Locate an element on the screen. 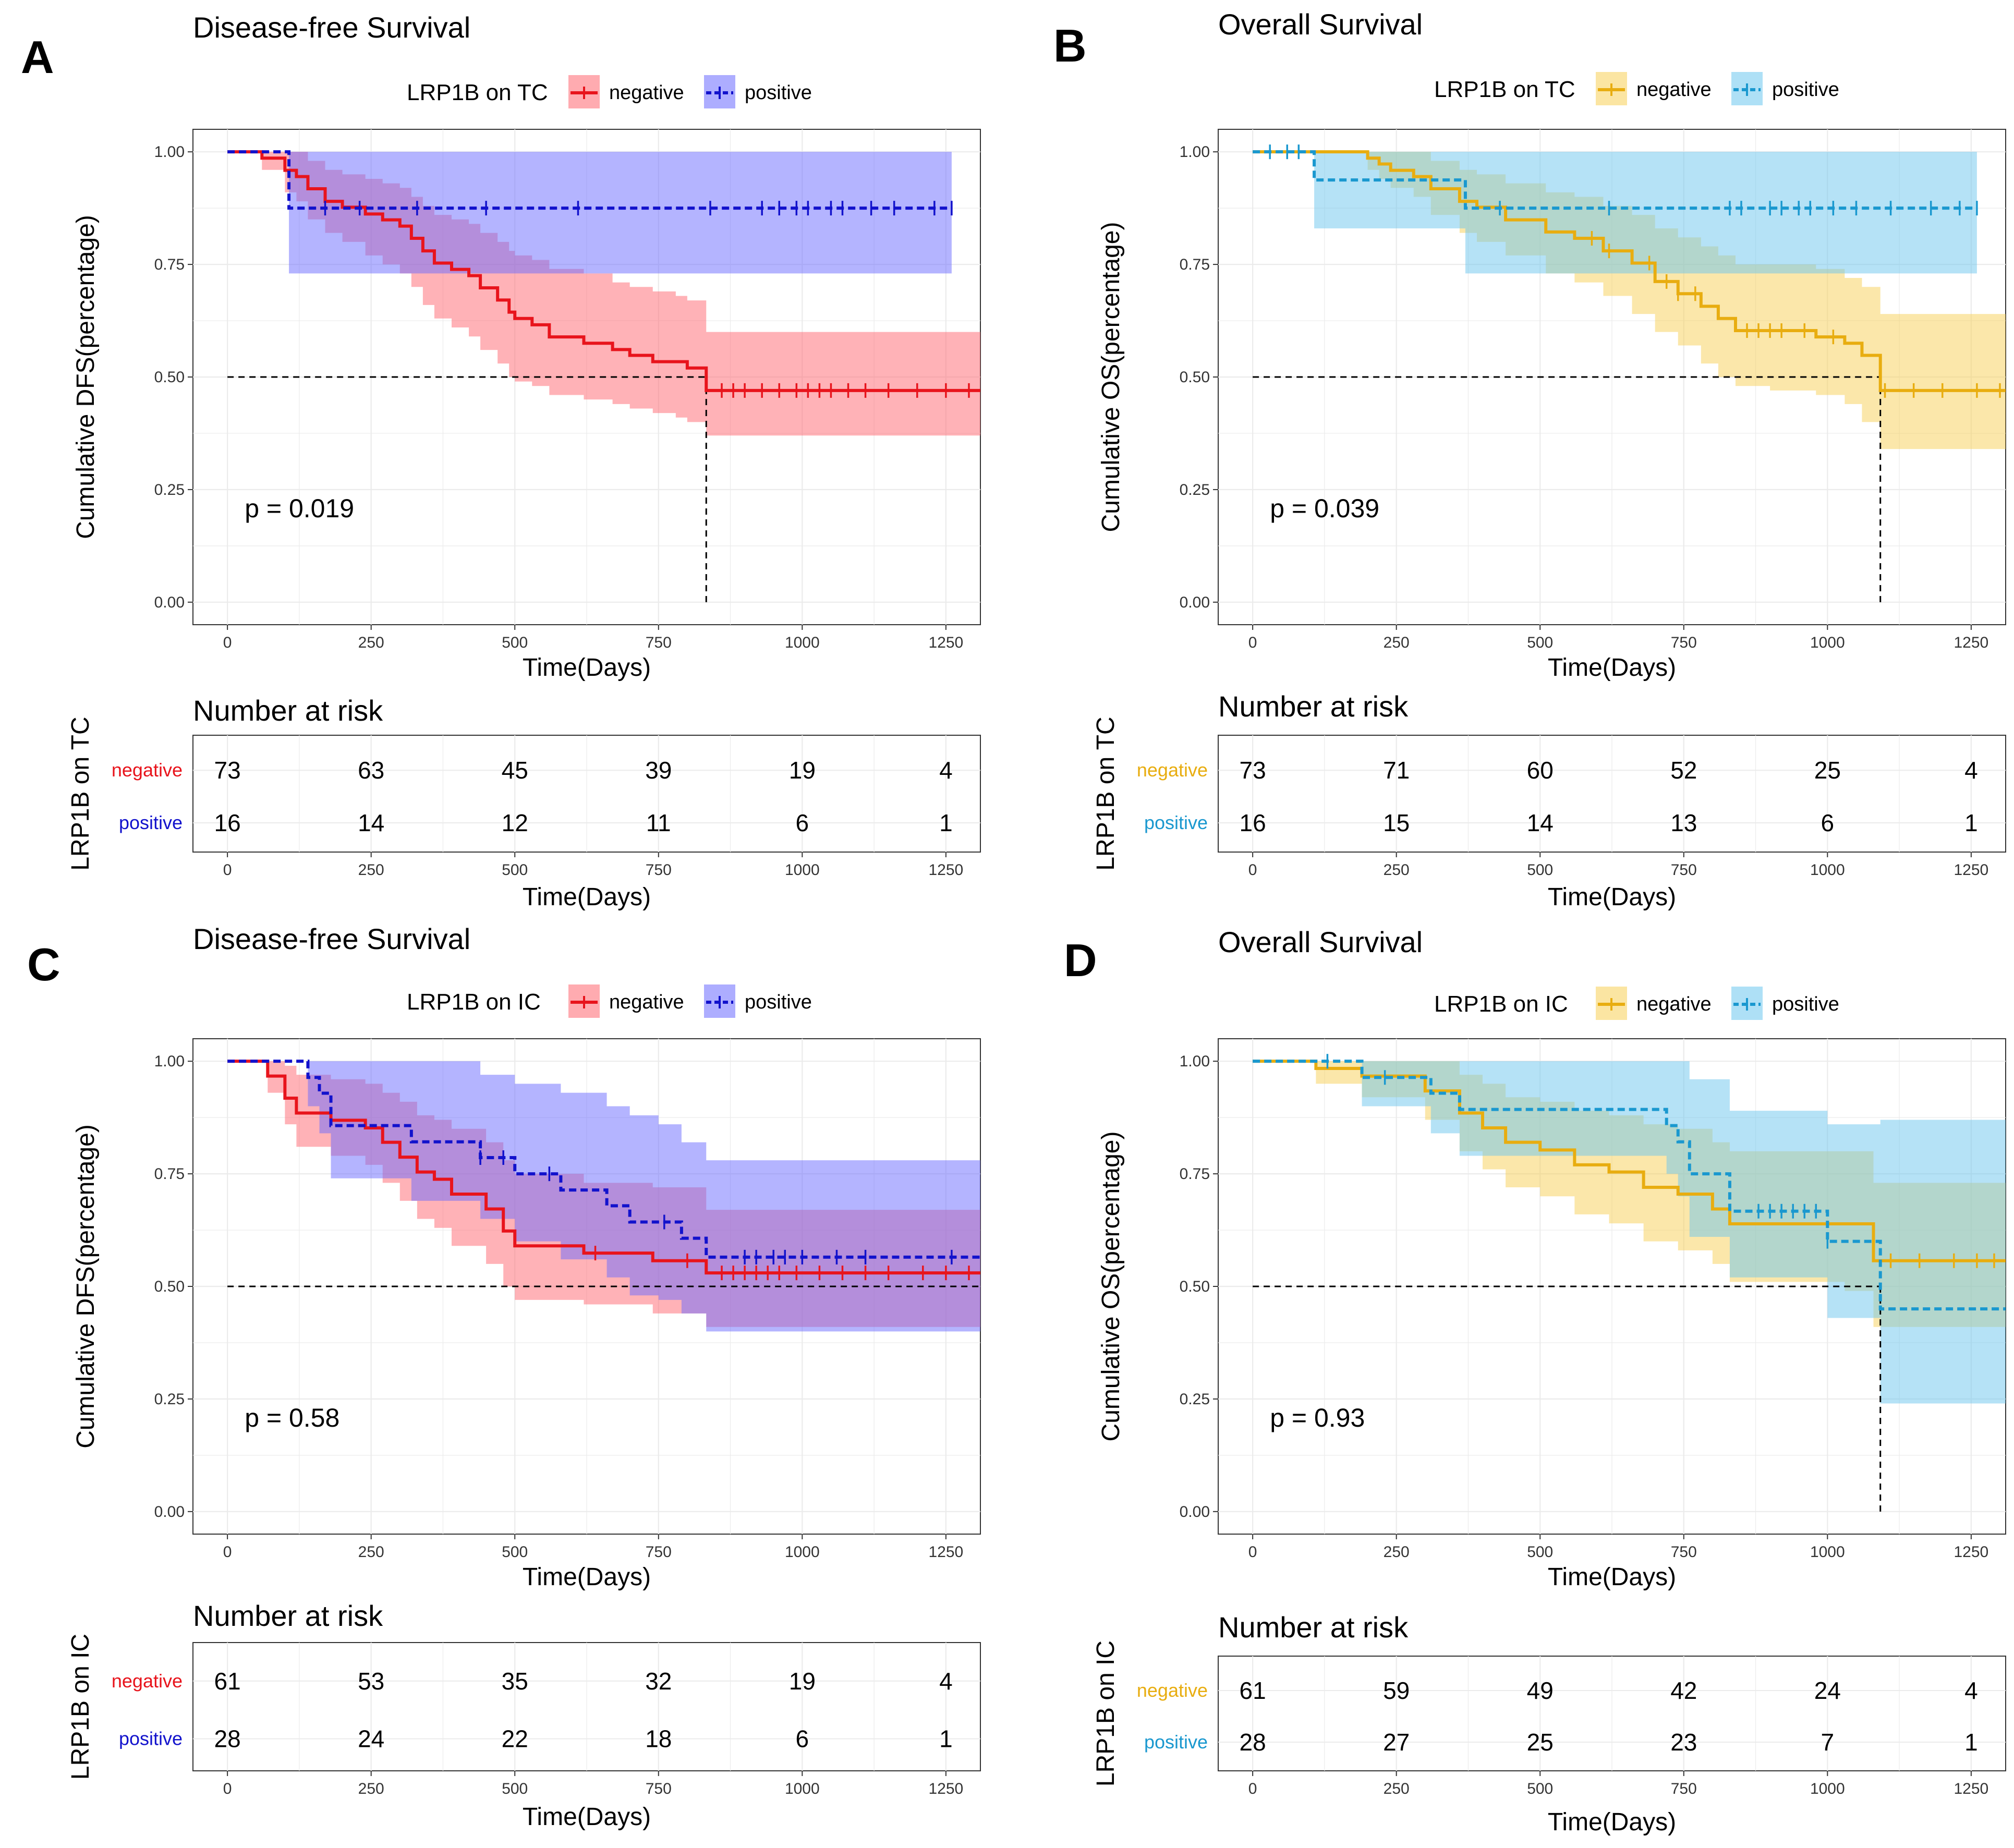  risk-count: 14 is located at coordinates (1540, 822).